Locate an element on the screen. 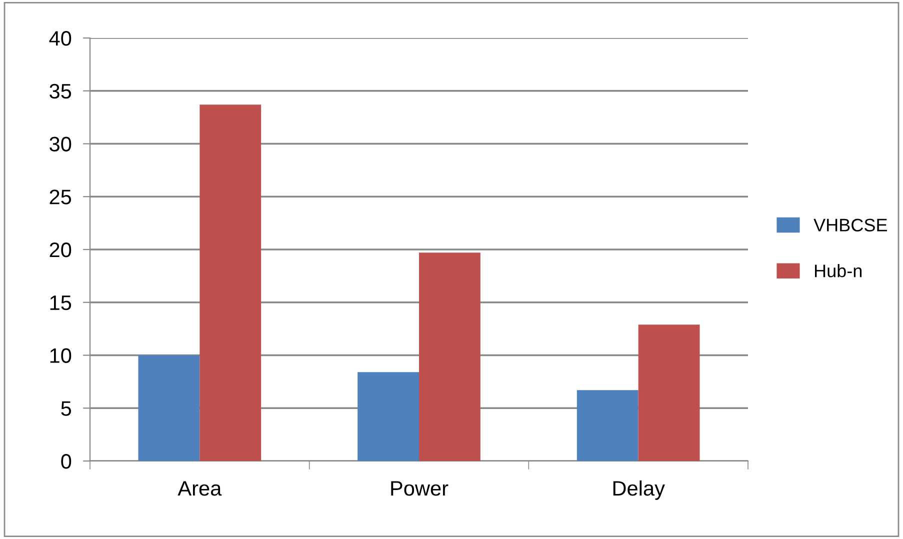 The height and width of the screenshot is (539, 903). y-tick-label: 10 is located at coordinates (61, 356).